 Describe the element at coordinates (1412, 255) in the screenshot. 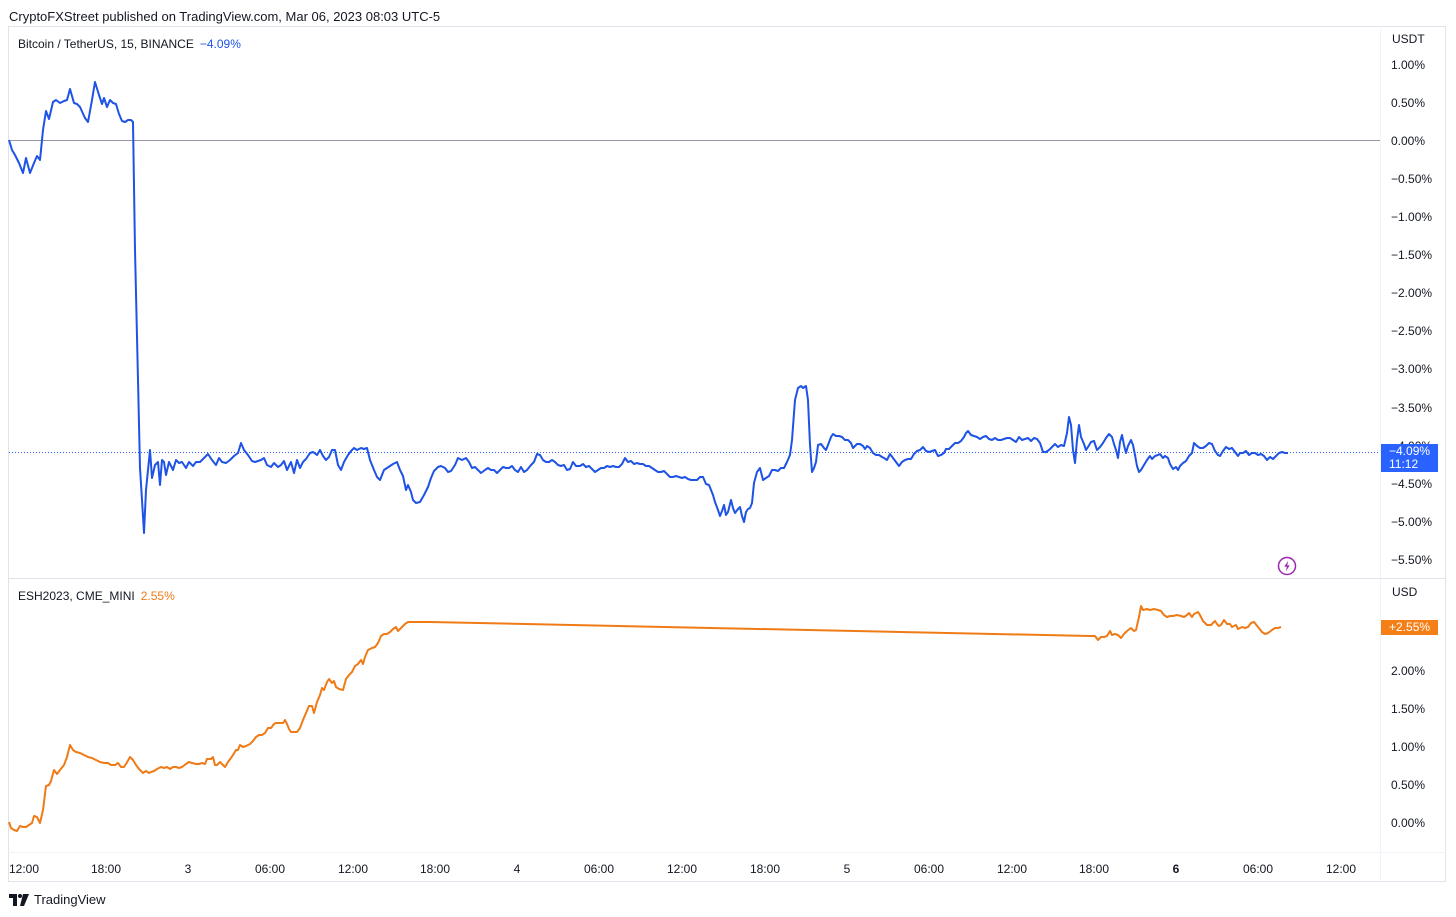

I see `y-tick: −1.50%` at that location.